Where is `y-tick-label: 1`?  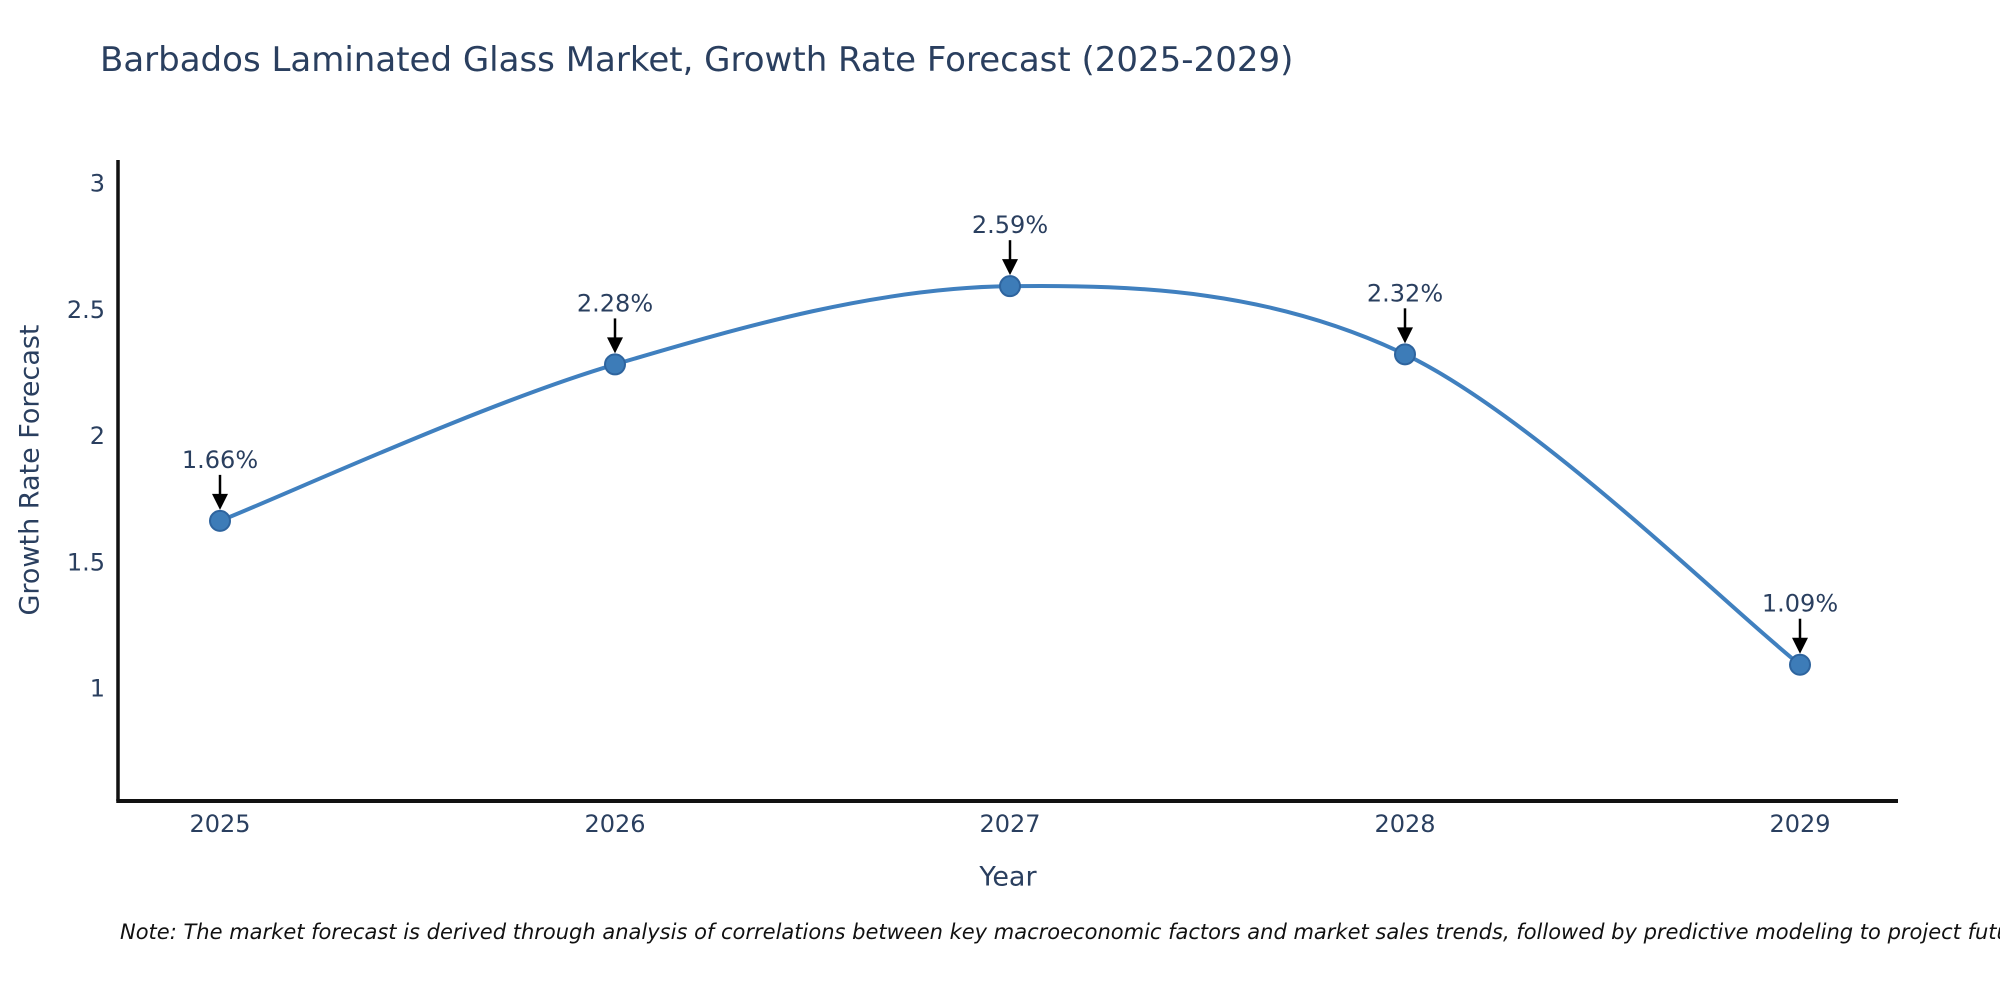 y-tick-label: 1 is located at coordinates (97, 688).